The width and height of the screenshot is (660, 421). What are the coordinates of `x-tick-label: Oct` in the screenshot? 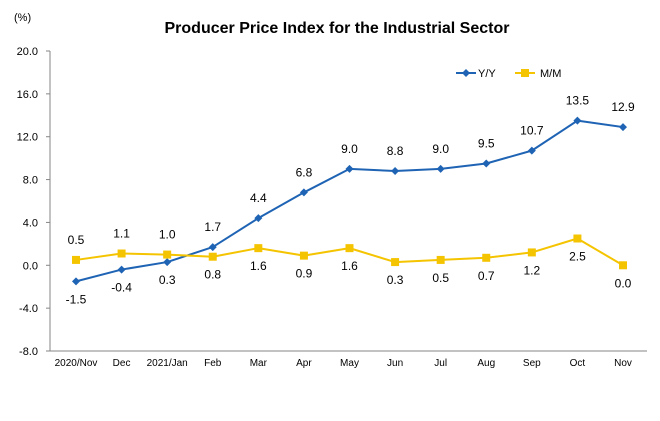 It's located at (578, 363).